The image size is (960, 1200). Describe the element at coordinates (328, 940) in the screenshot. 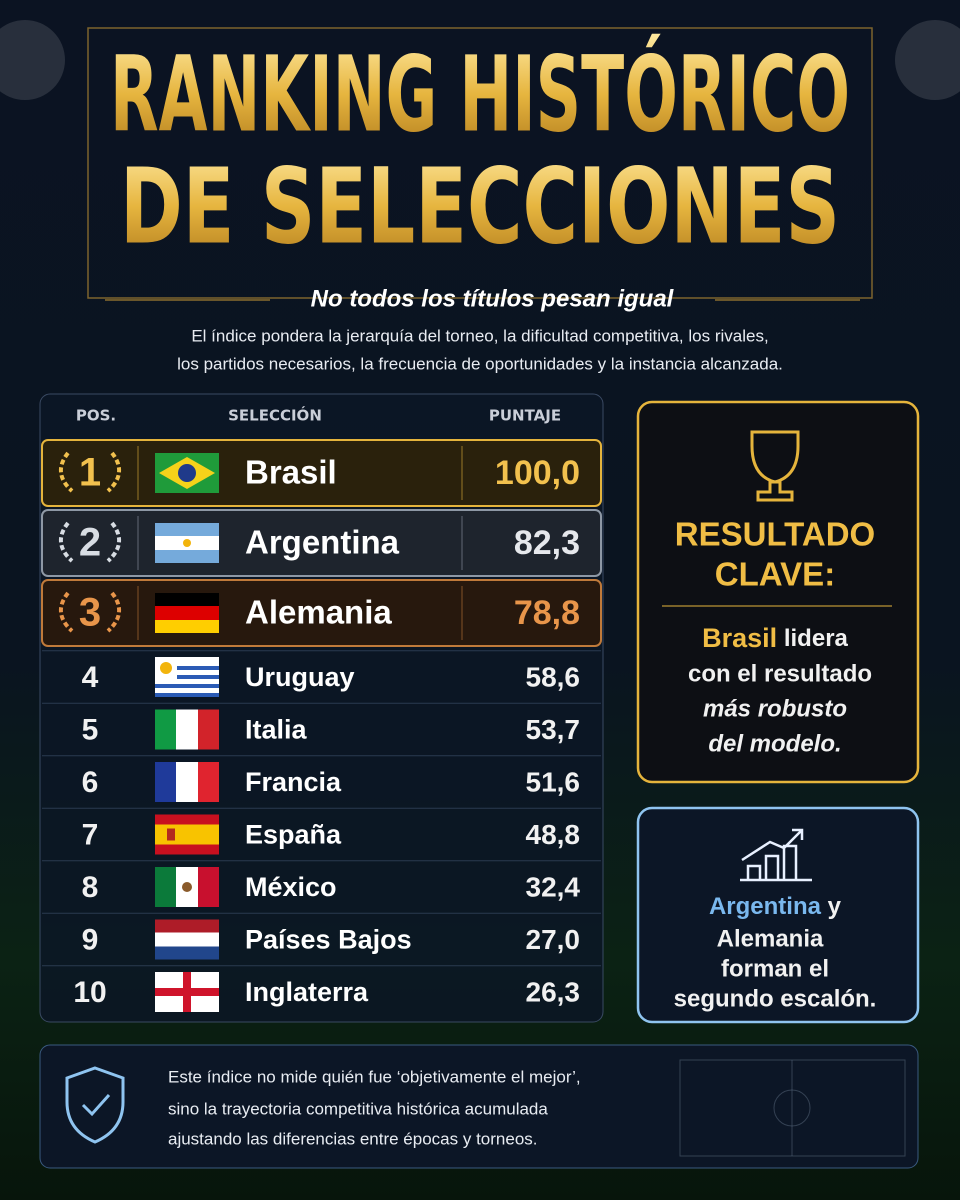

I see `team-name: Países Bajos` at that location.